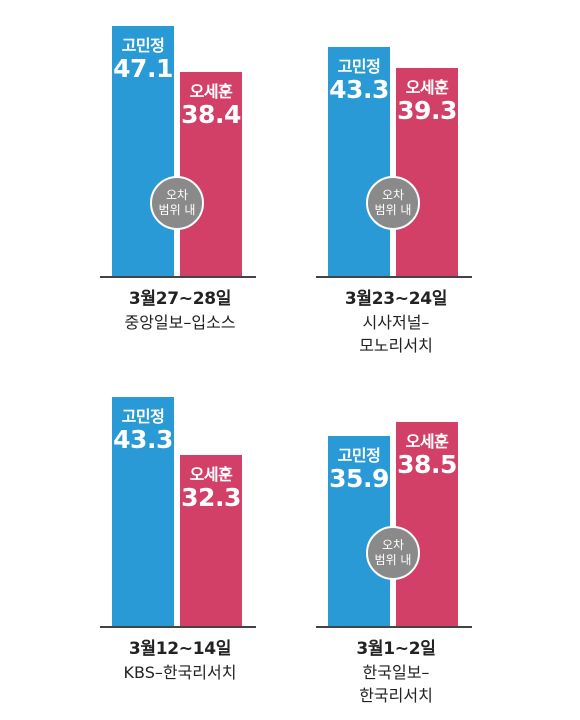 This screenshot has width=580, height=720. I want to click on bar-oh-0: 오세훈 38.4, so click(211, 174).